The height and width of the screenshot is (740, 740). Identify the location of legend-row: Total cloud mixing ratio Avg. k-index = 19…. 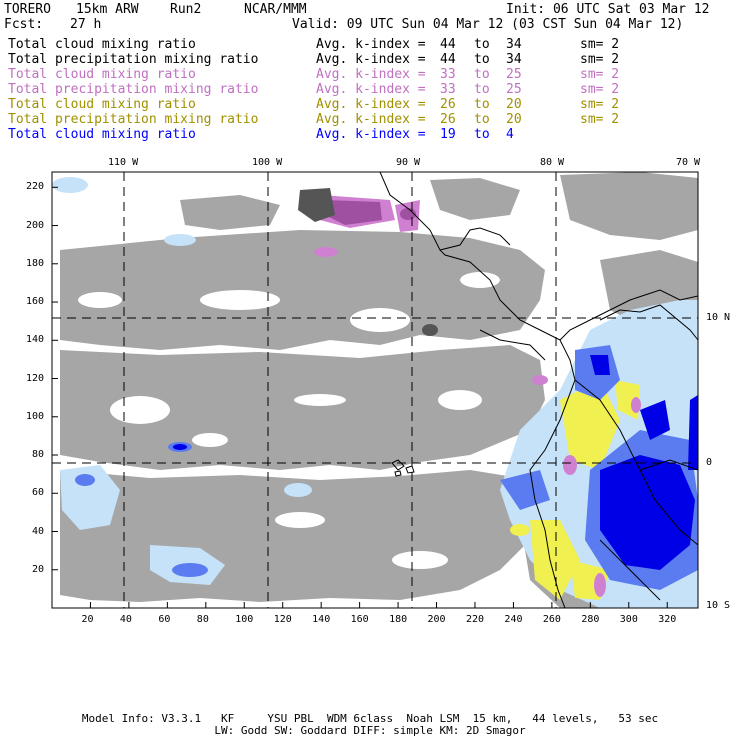
(371, 134).